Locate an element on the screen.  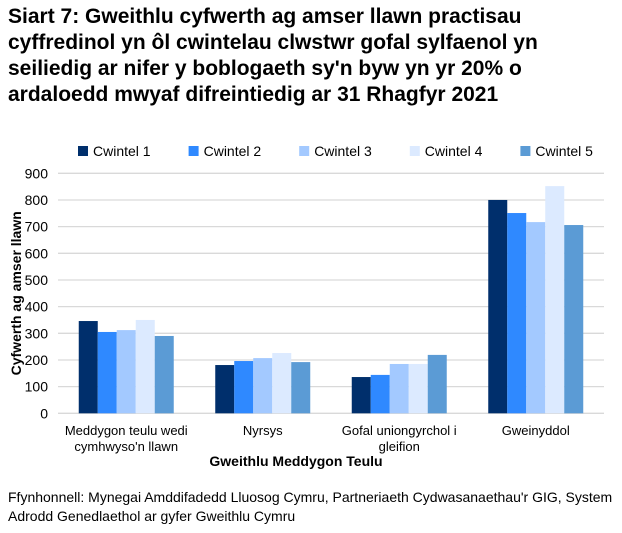
legend-label: Cwintel 5 is located at coordinates (564, 151).